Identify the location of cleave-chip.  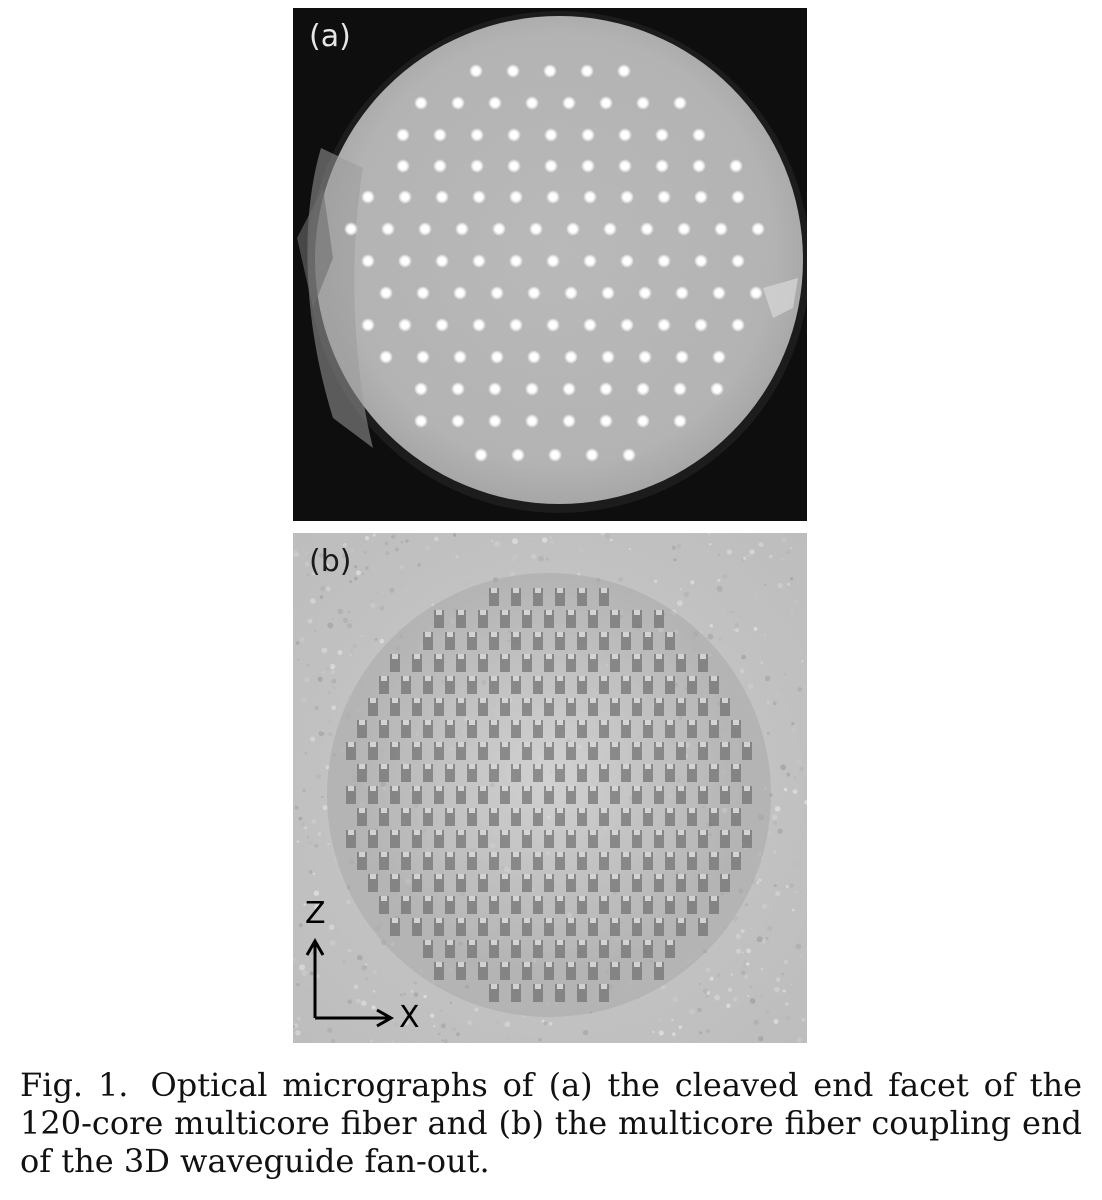
(780, 298).